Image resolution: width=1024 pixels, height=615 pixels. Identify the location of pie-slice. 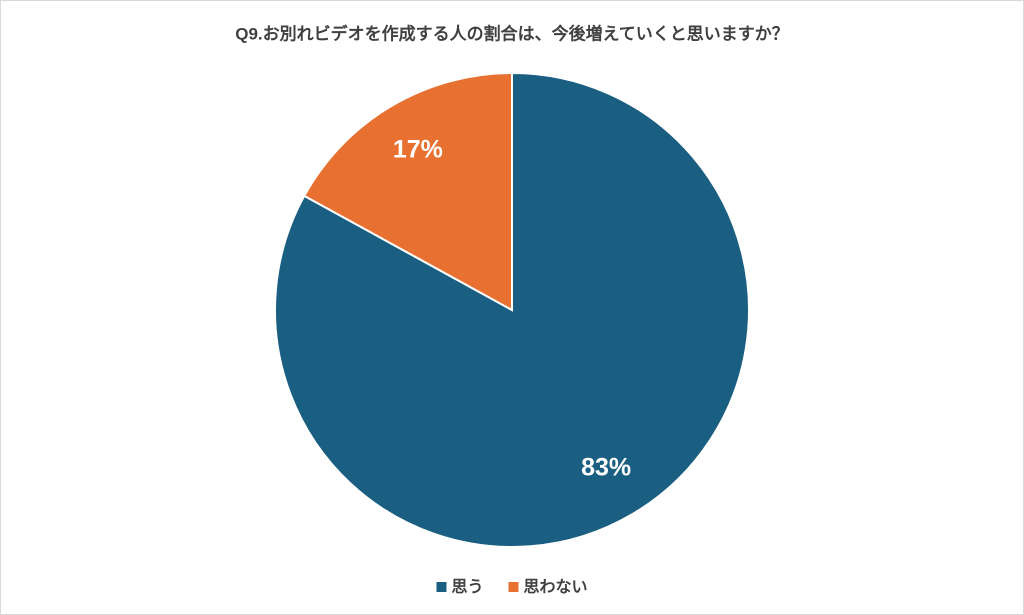
(407, 191).